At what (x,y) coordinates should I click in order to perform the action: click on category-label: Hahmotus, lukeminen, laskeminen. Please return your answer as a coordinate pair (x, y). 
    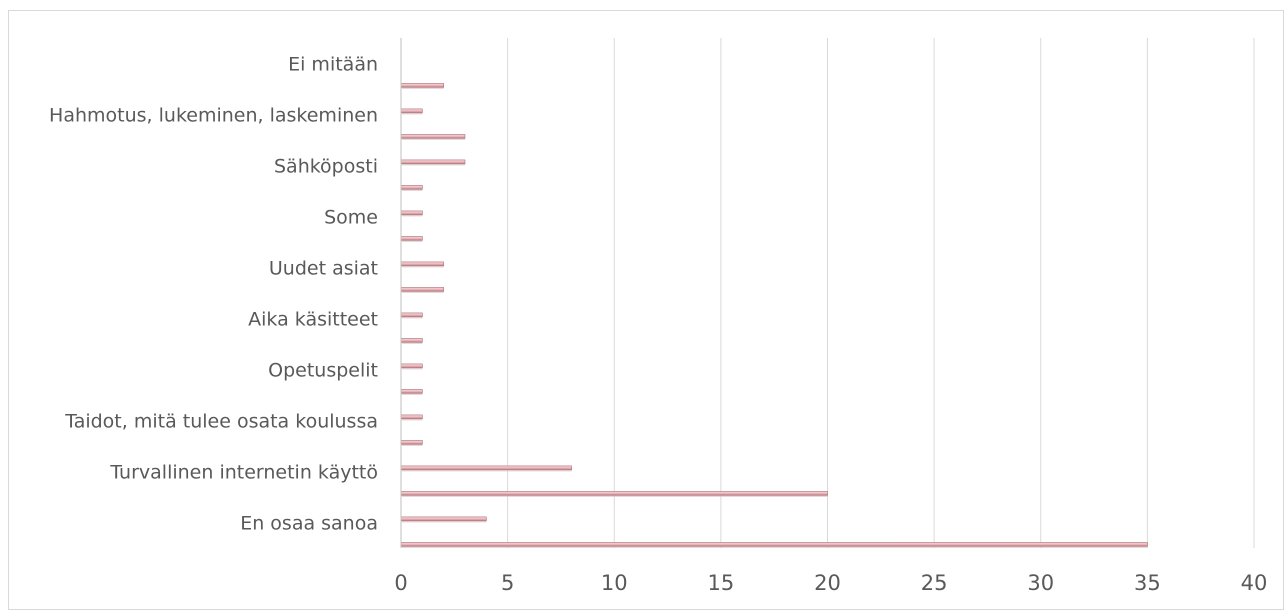
    Looking at the image, I should click on (213, 116).